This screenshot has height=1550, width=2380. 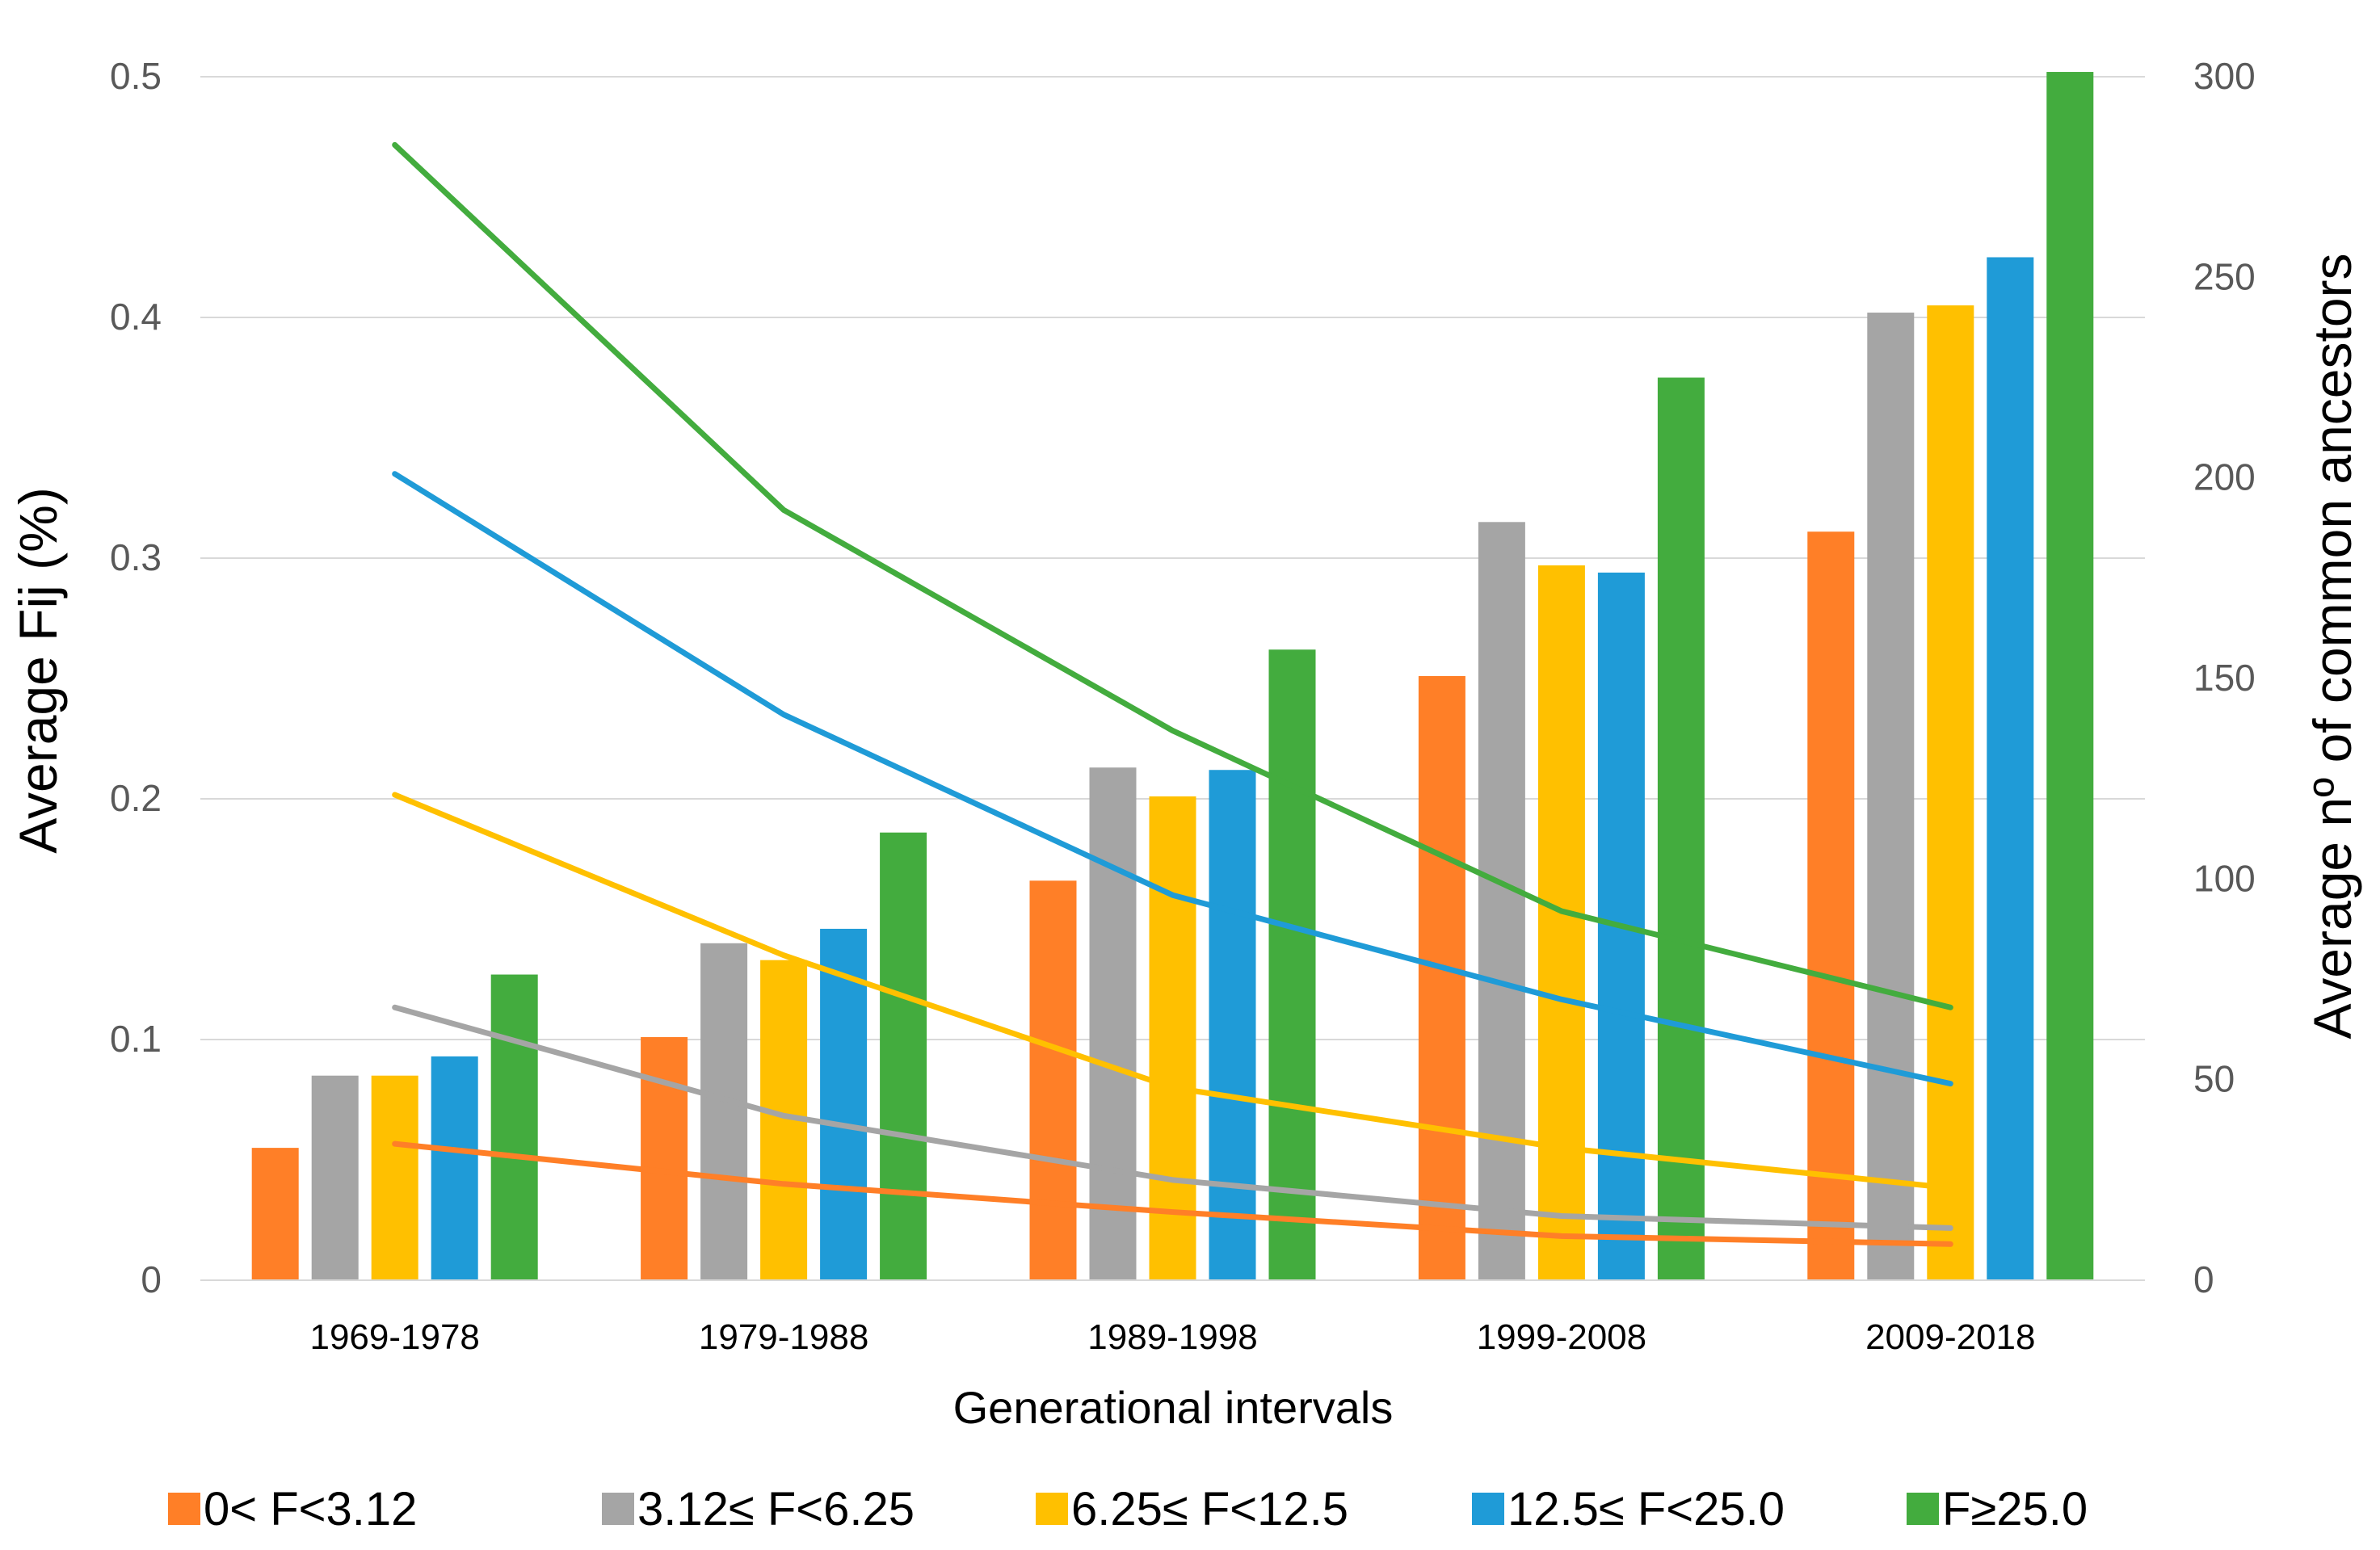 What do you see at coordinates (2204, 1279) in the screenshot?
I see `y2-tick-label: 0` at bounding box center [2204, 1279].